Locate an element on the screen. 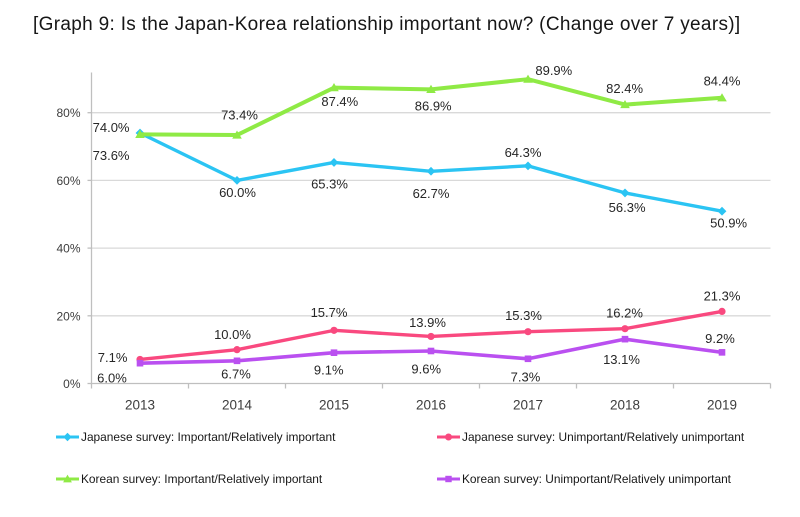 This screenshot has height=517, width=800. data-label: 65.3% is located at coordinates (329, 183).